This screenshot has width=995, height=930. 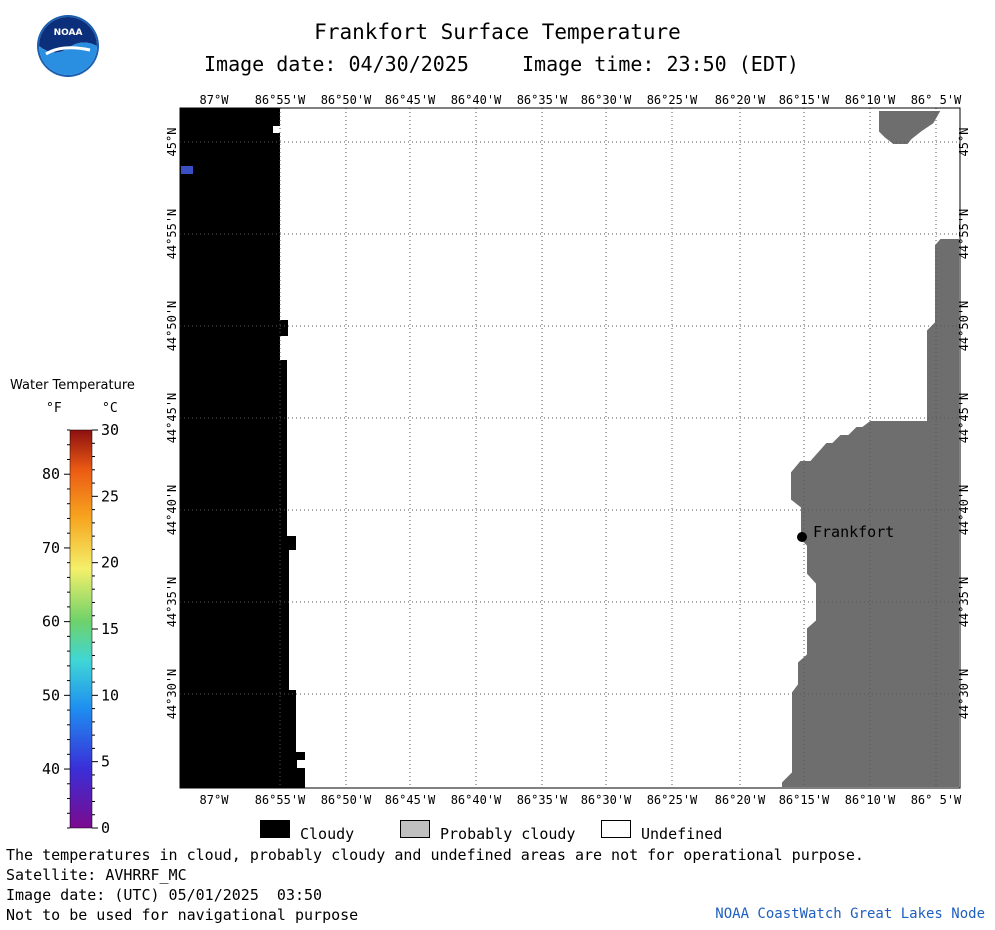 What do you see at coordinates (172, 142) in the screenshot?
I see `lat-label-left: 45°N` at bounding box center [172, 142].